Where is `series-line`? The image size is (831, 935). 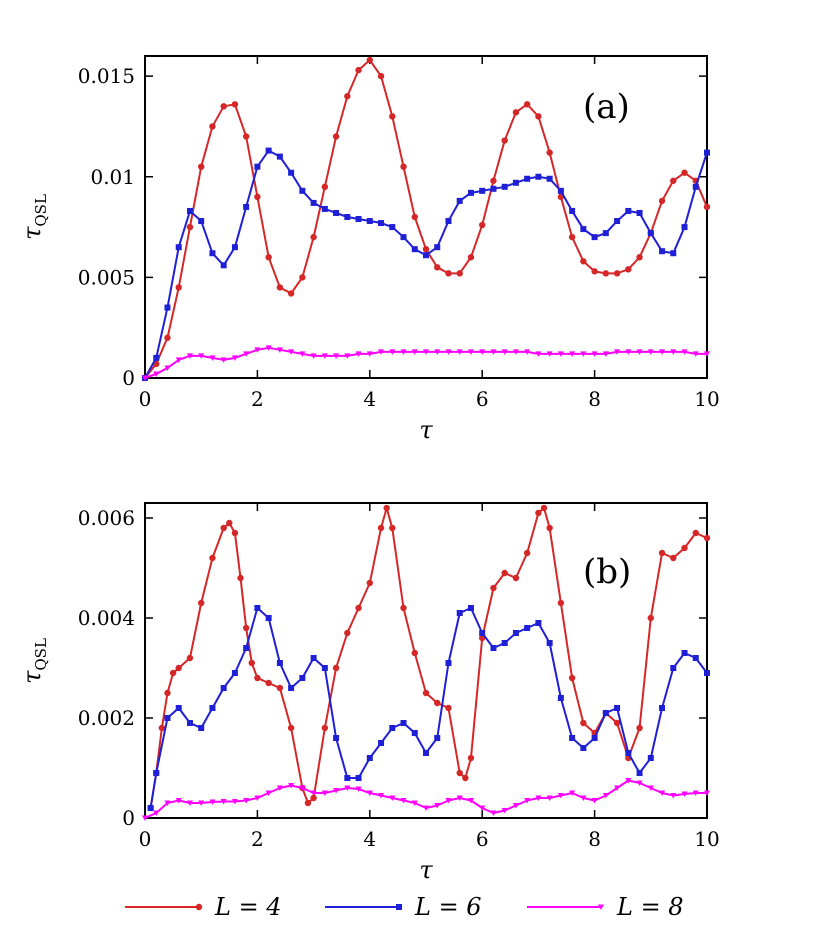 series-line is located at coordinates (425, 799).